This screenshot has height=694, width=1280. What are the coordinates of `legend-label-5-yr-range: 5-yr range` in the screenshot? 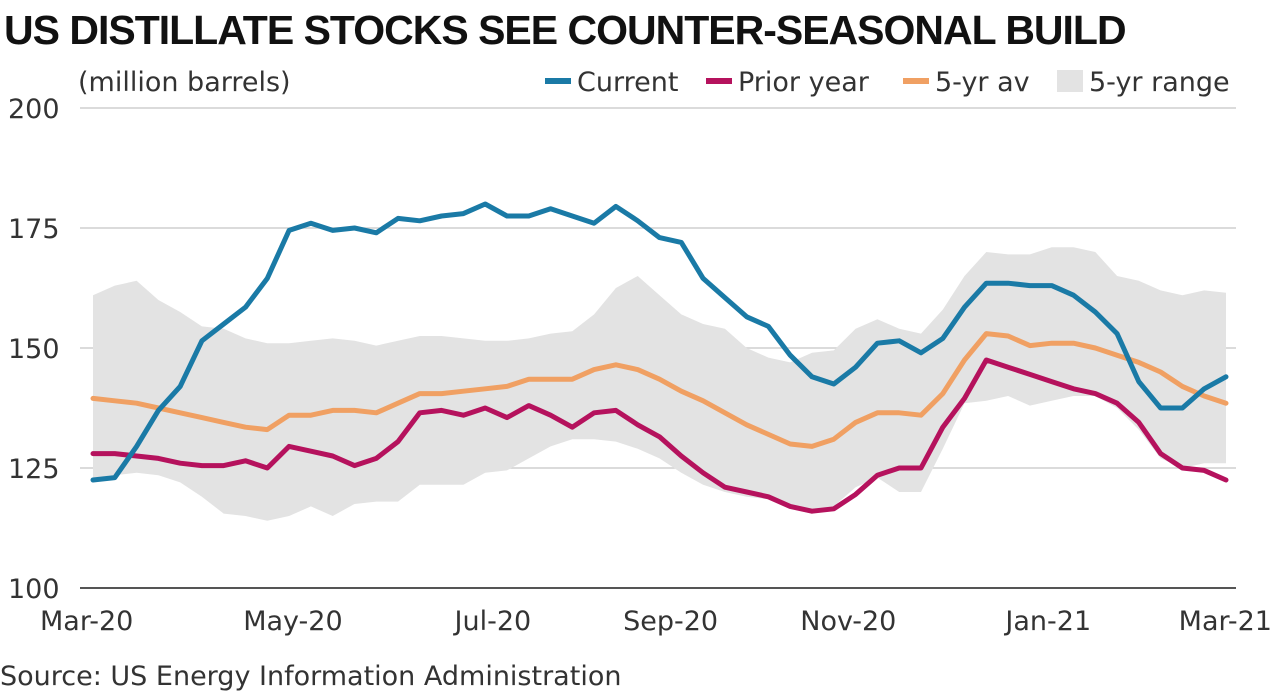 It's located at (1159, 82).